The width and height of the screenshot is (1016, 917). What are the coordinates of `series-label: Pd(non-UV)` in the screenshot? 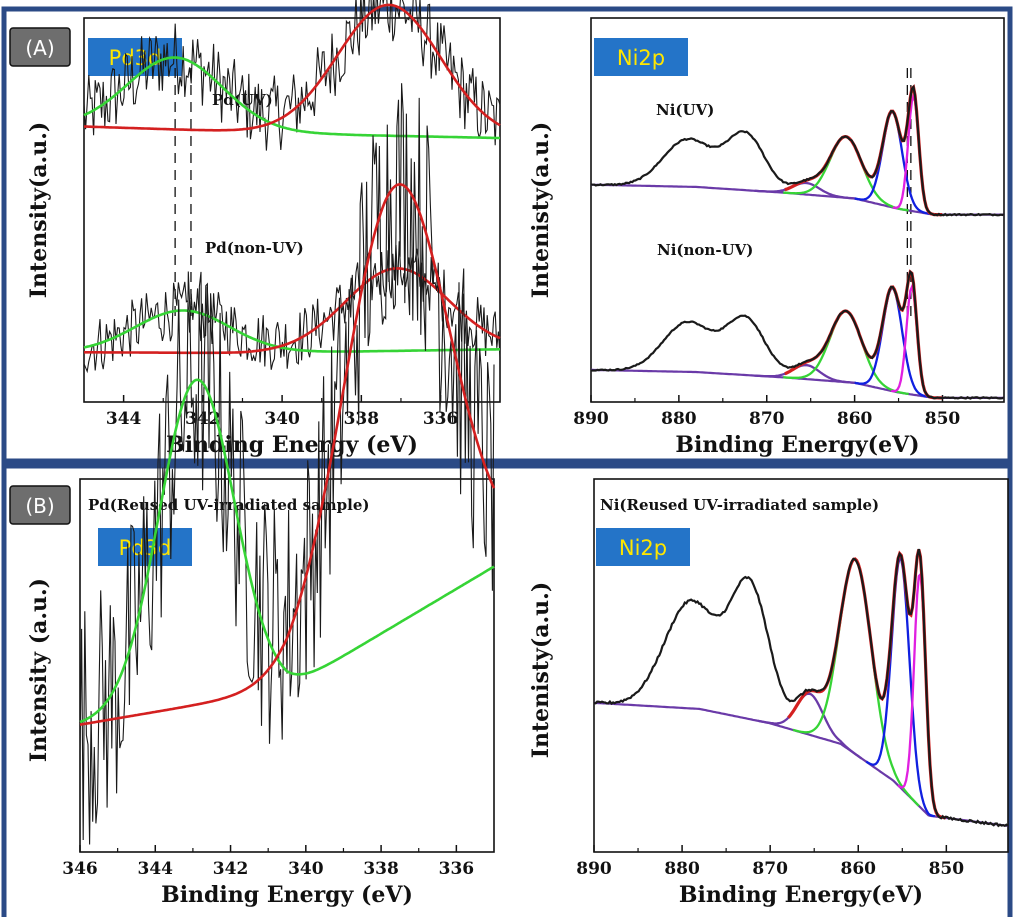 It's located at (254, 248).